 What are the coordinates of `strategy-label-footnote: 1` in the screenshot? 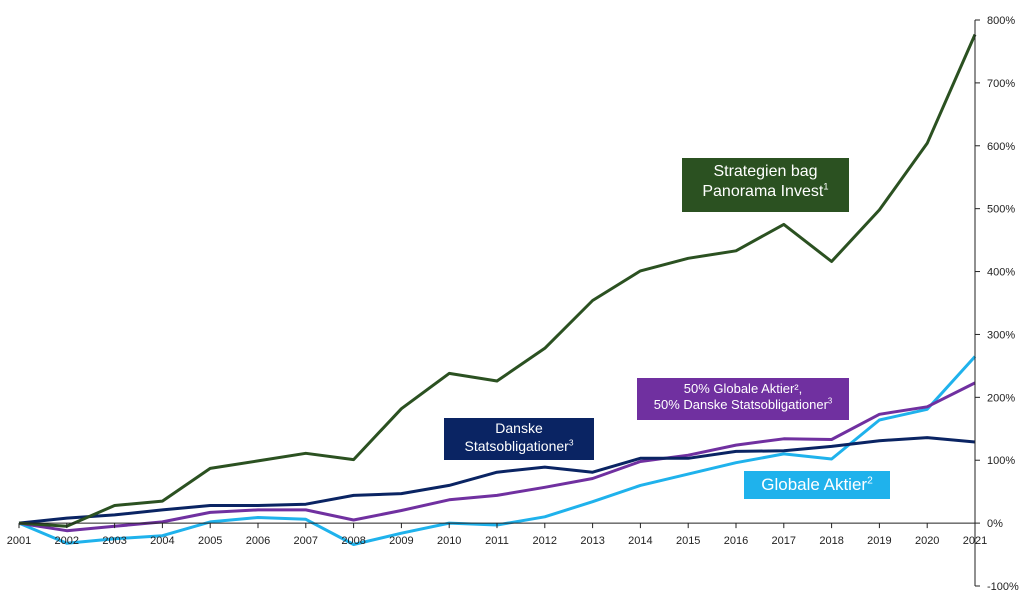 It's located at (826, 187).